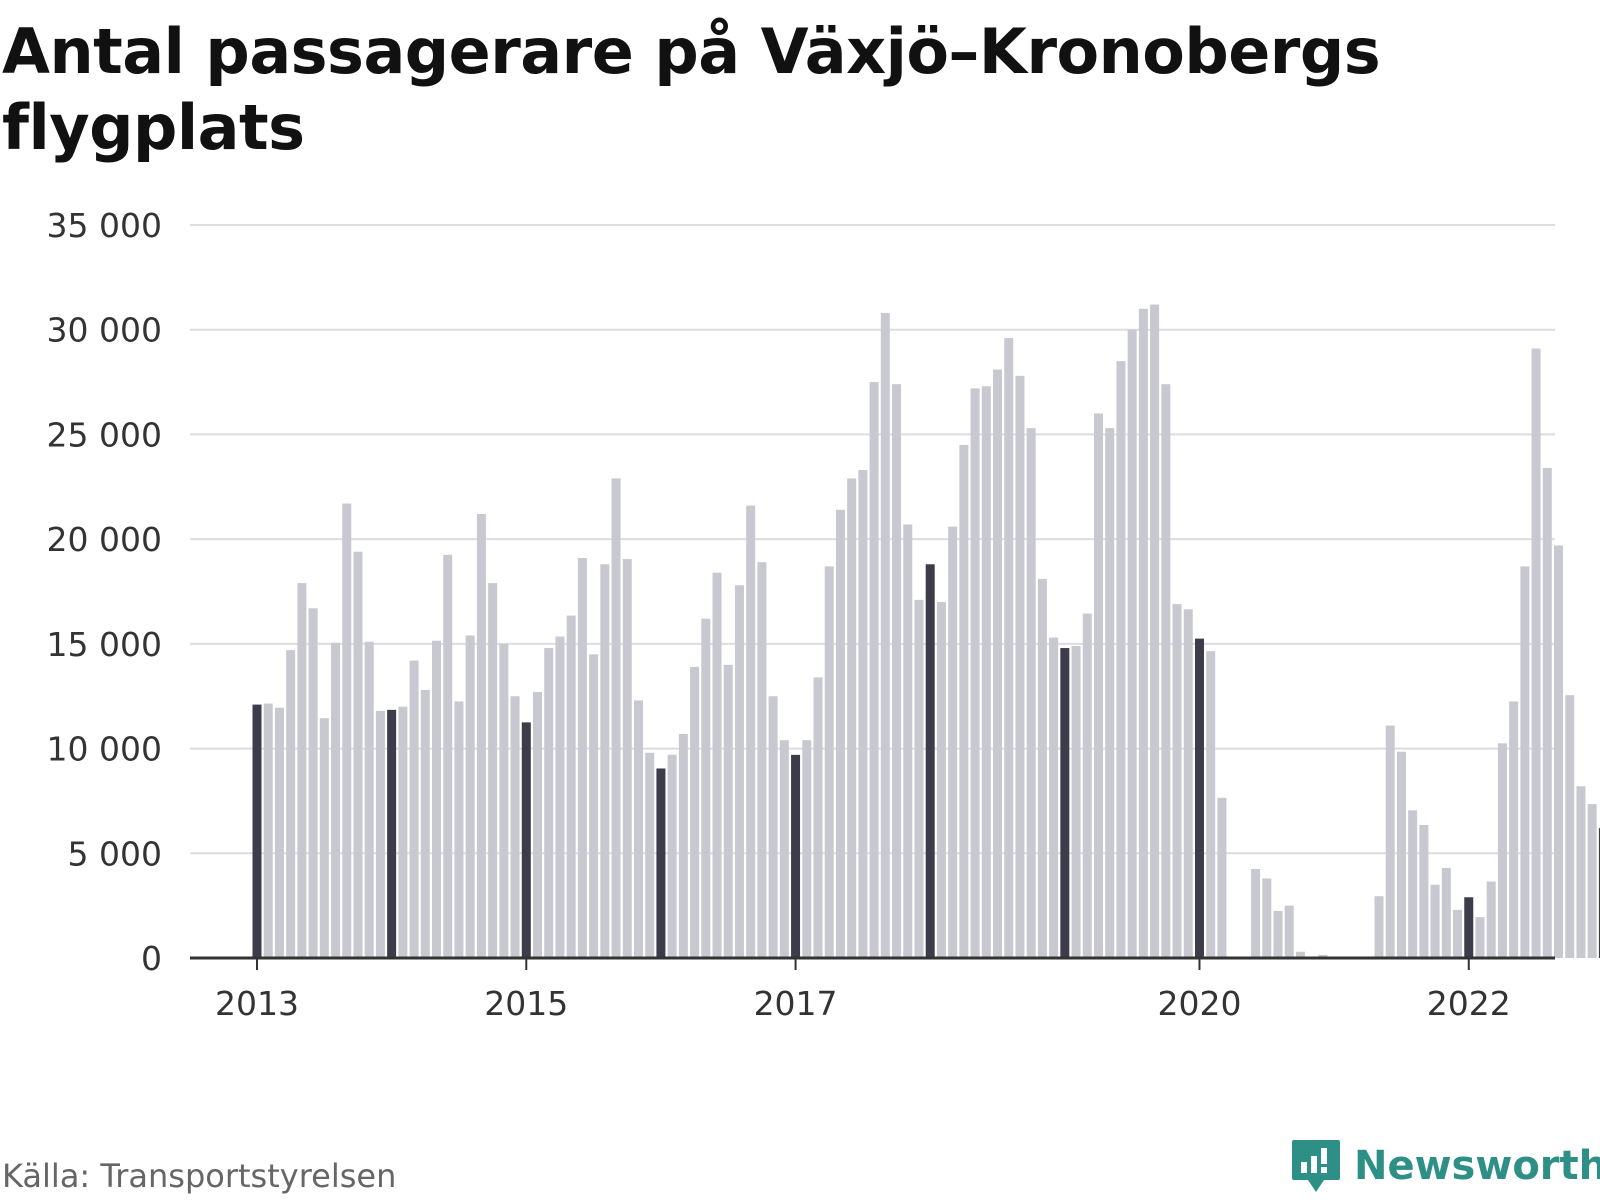  What do you see at coordinates (1469, 1003) in the screenshot?
I see `x-tick-label: 2022` at bounding box center [1469, 1003].